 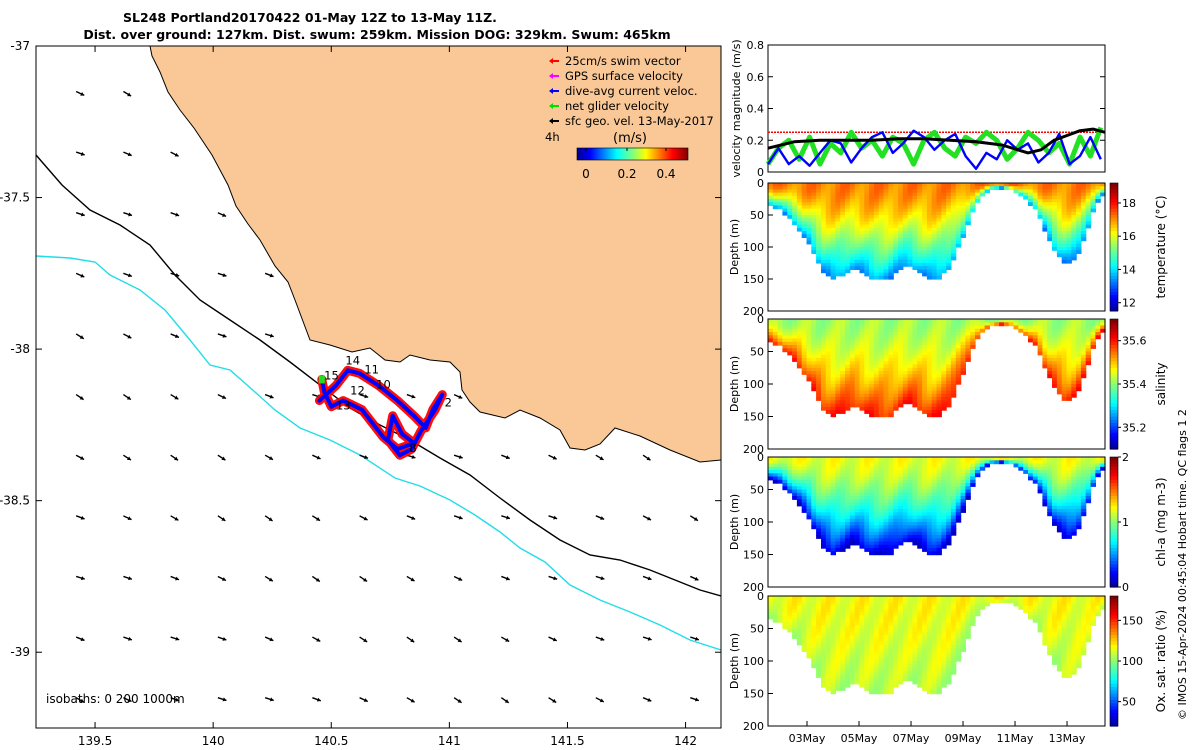 What do you see at coordinates (224, 638) in the screenshot?
I see `sfc-velocity-arrowhead` at bounding box center [224, 638].